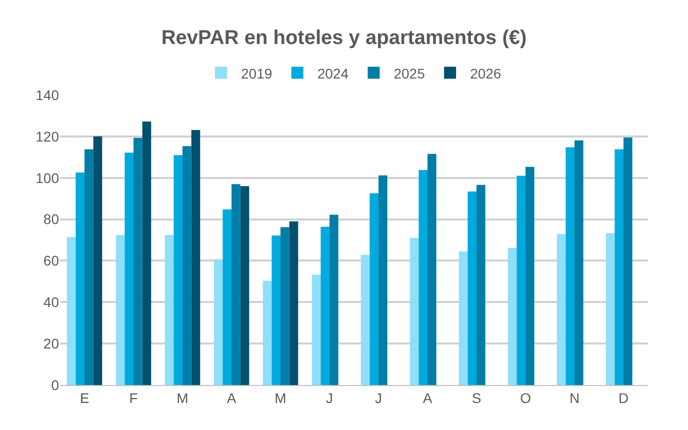 The height and width of the screenshot is (430, 688). I want to click on y-tick-label: 120, so click(48, 136).